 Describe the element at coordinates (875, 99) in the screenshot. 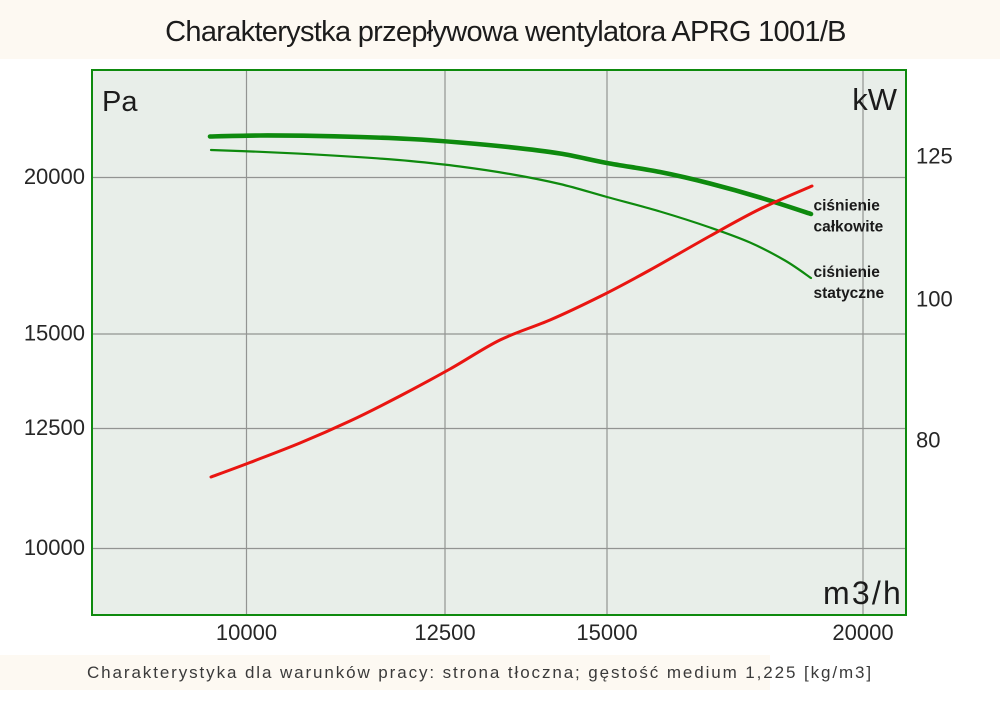

I see `svg-text: kW` at that location.